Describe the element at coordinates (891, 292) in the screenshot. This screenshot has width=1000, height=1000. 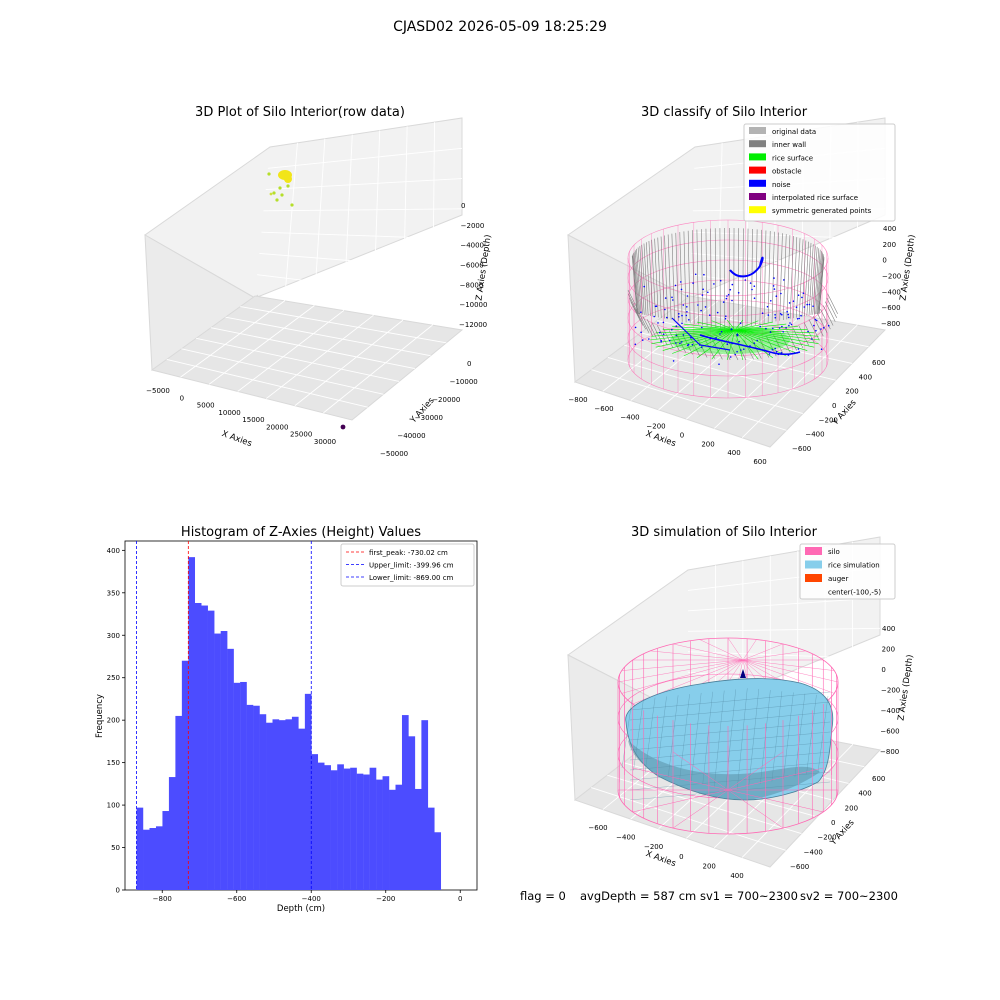
I see `classify-z-tick: −400` at that location.